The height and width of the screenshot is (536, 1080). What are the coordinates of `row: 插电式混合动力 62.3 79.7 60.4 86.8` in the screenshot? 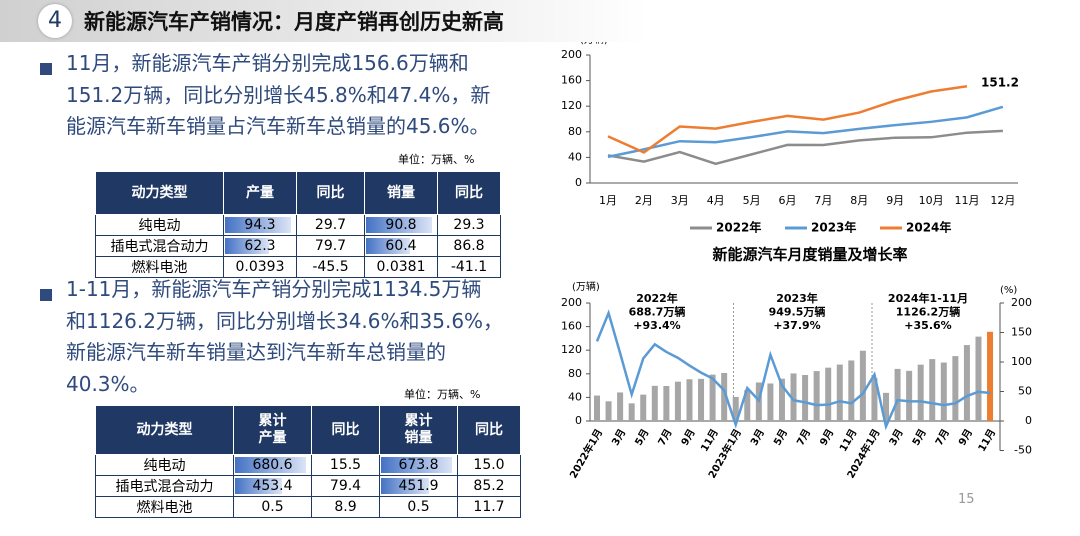 It's located at (298, 246).